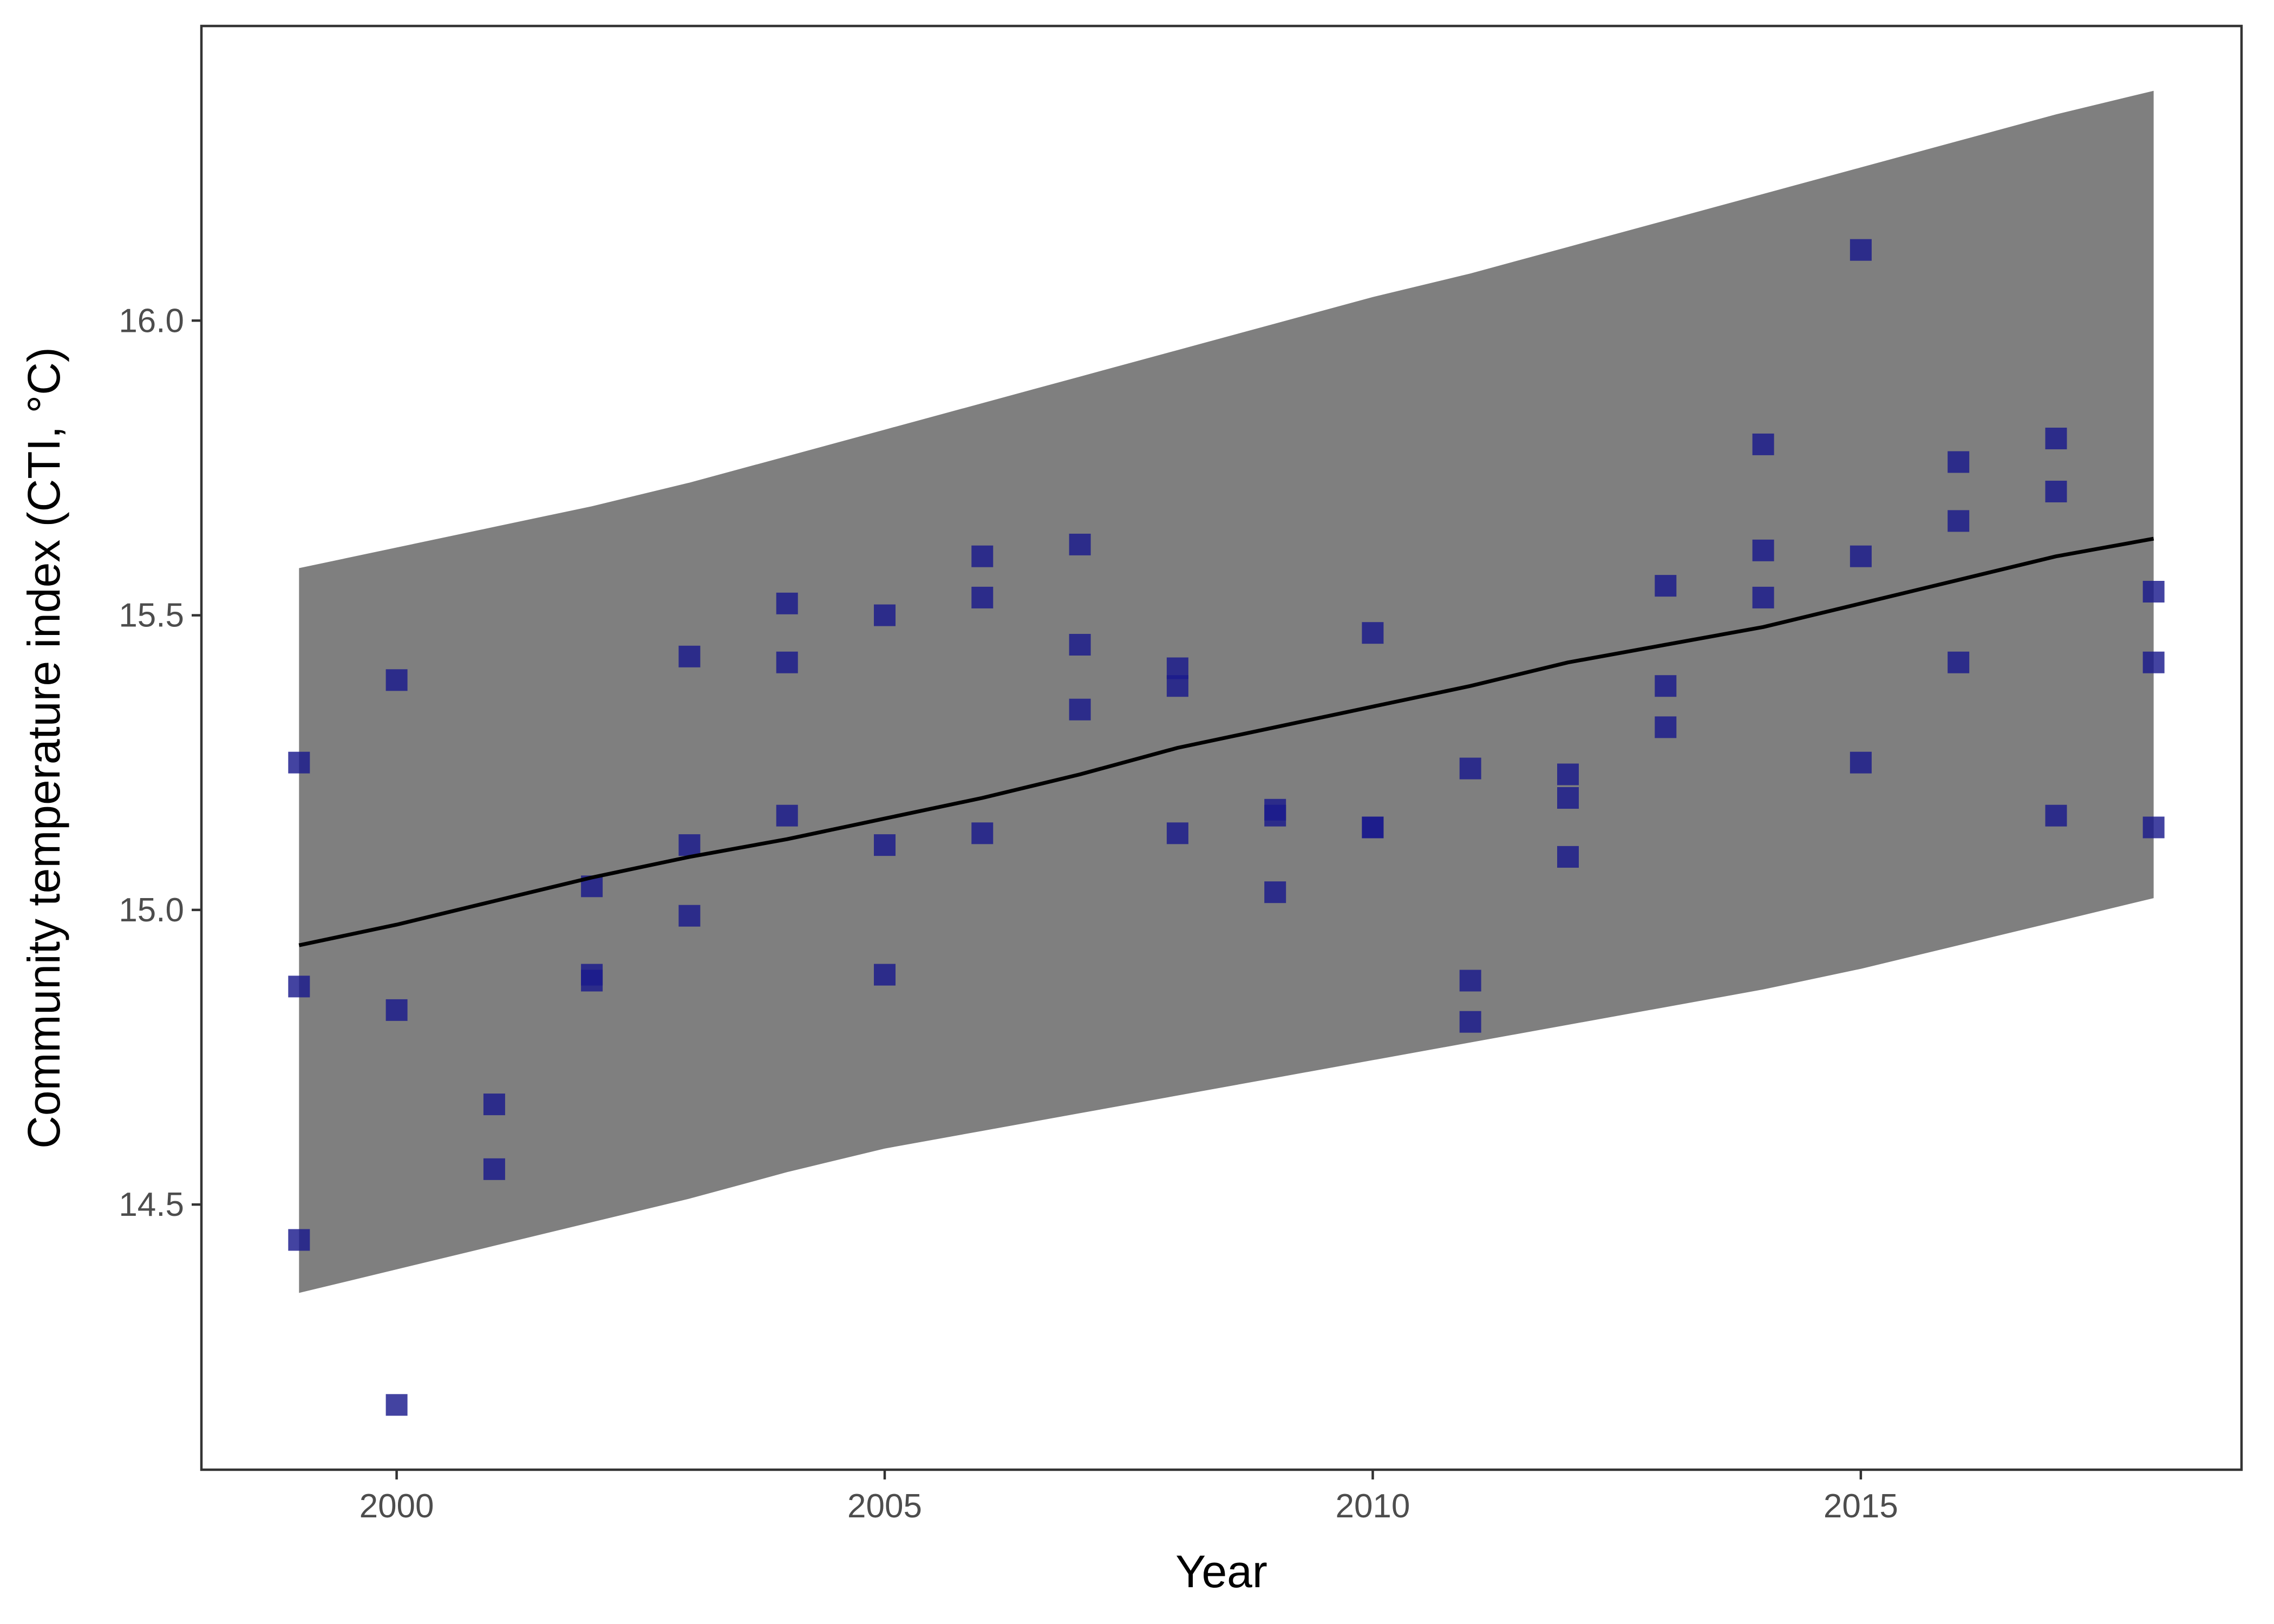 This screenshot has height=1624, width=2274. What do you see at coordinates (1221, 1572) in the screenshot?
I see `x-axis-title: Year` at bounding box center [1221, 1572].